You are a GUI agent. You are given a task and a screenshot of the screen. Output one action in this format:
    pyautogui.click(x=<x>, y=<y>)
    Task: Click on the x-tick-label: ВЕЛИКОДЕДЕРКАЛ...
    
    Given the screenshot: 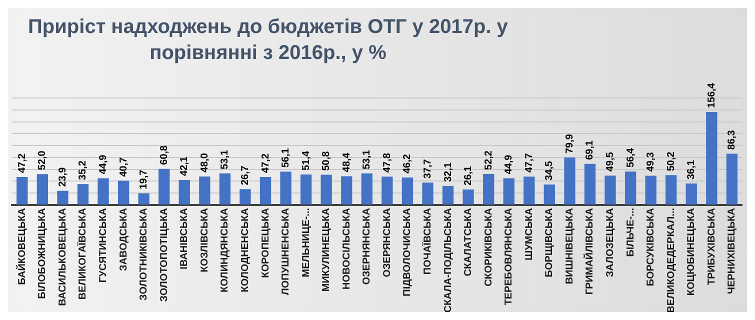 What is the action you would take?
    pyautogui.click(x=671, y=260)
    